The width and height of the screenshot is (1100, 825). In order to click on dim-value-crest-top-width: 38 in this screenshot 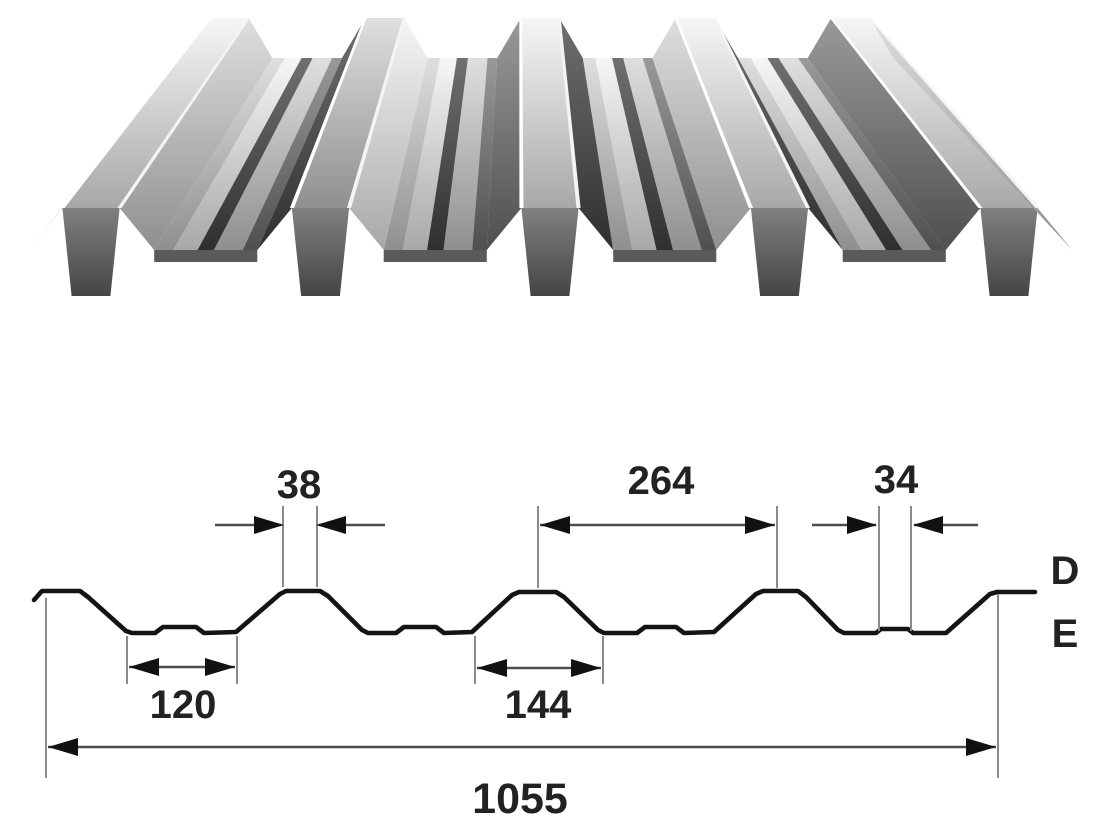, I will do `click(299, 485)`.